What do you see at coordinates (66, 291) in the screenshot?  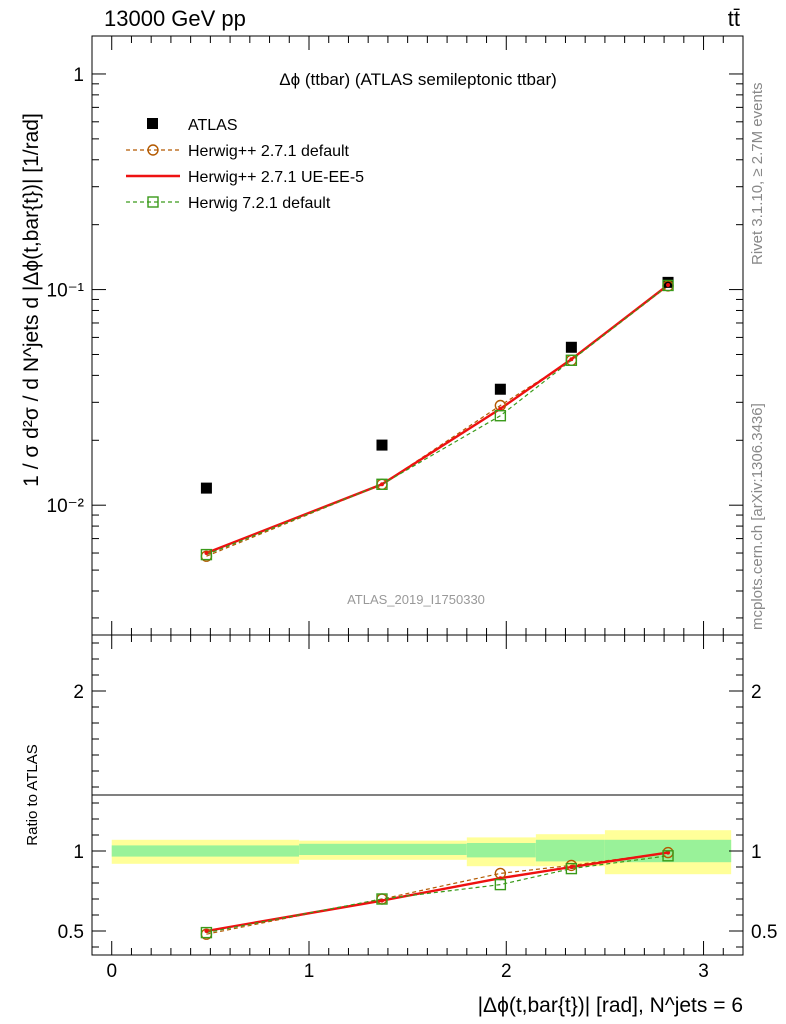 I see `main-ytick-label: 10⁻¹` at bounding box center [66, 291].